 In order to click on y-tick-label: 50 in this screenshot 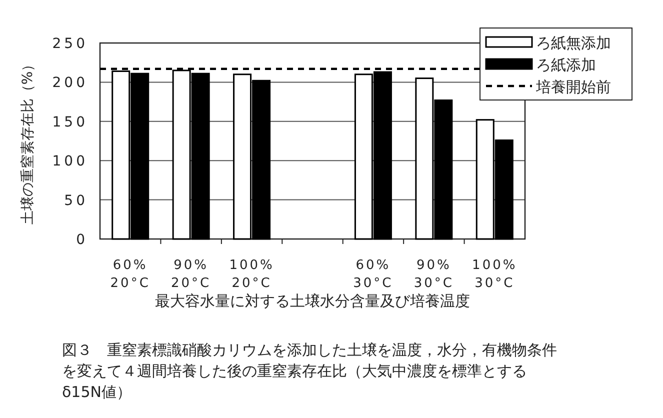, I will do `click(76, 200)`.